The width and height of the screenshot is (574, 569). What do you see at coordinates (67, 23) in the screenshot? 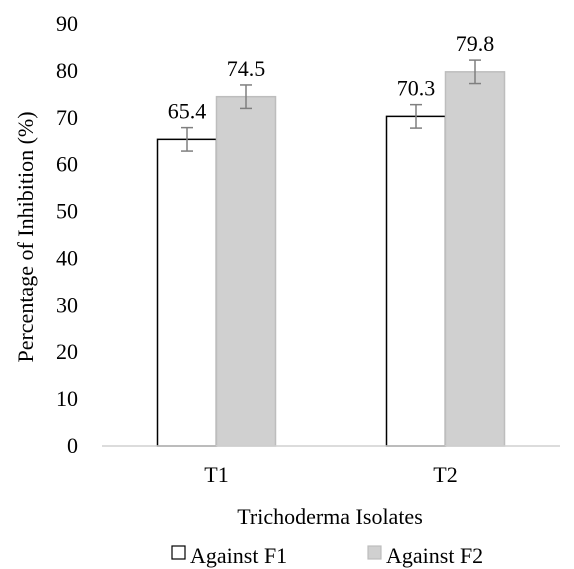
I see `y-tick-label: 90` at bounding box center [67, 23].